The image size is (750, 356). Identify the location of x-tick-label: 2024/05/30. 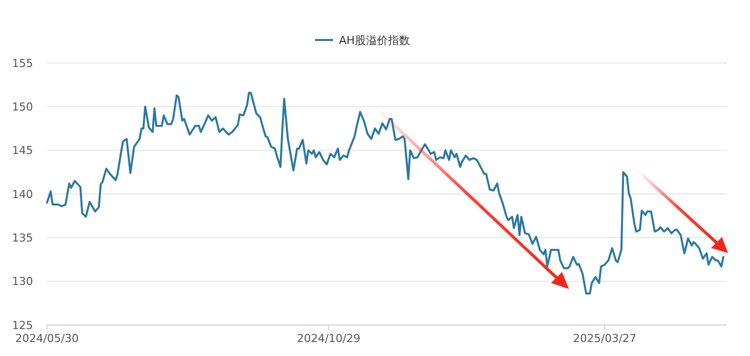
(47, 338).